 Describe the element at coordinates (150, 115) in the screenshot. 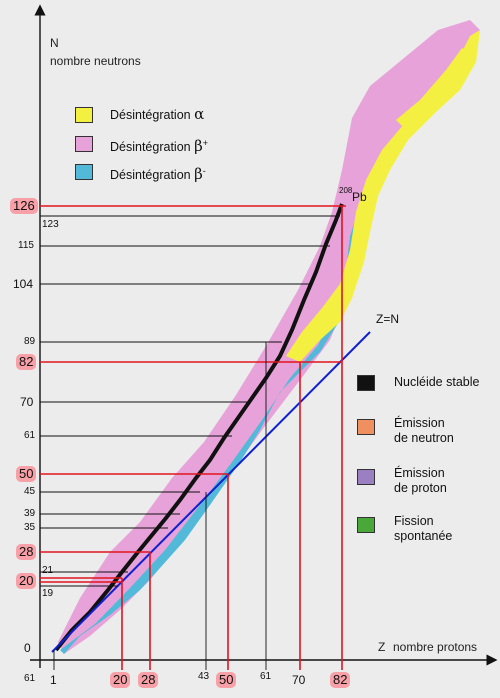

I see `legend-alpha-text: Désintégration` at that location.